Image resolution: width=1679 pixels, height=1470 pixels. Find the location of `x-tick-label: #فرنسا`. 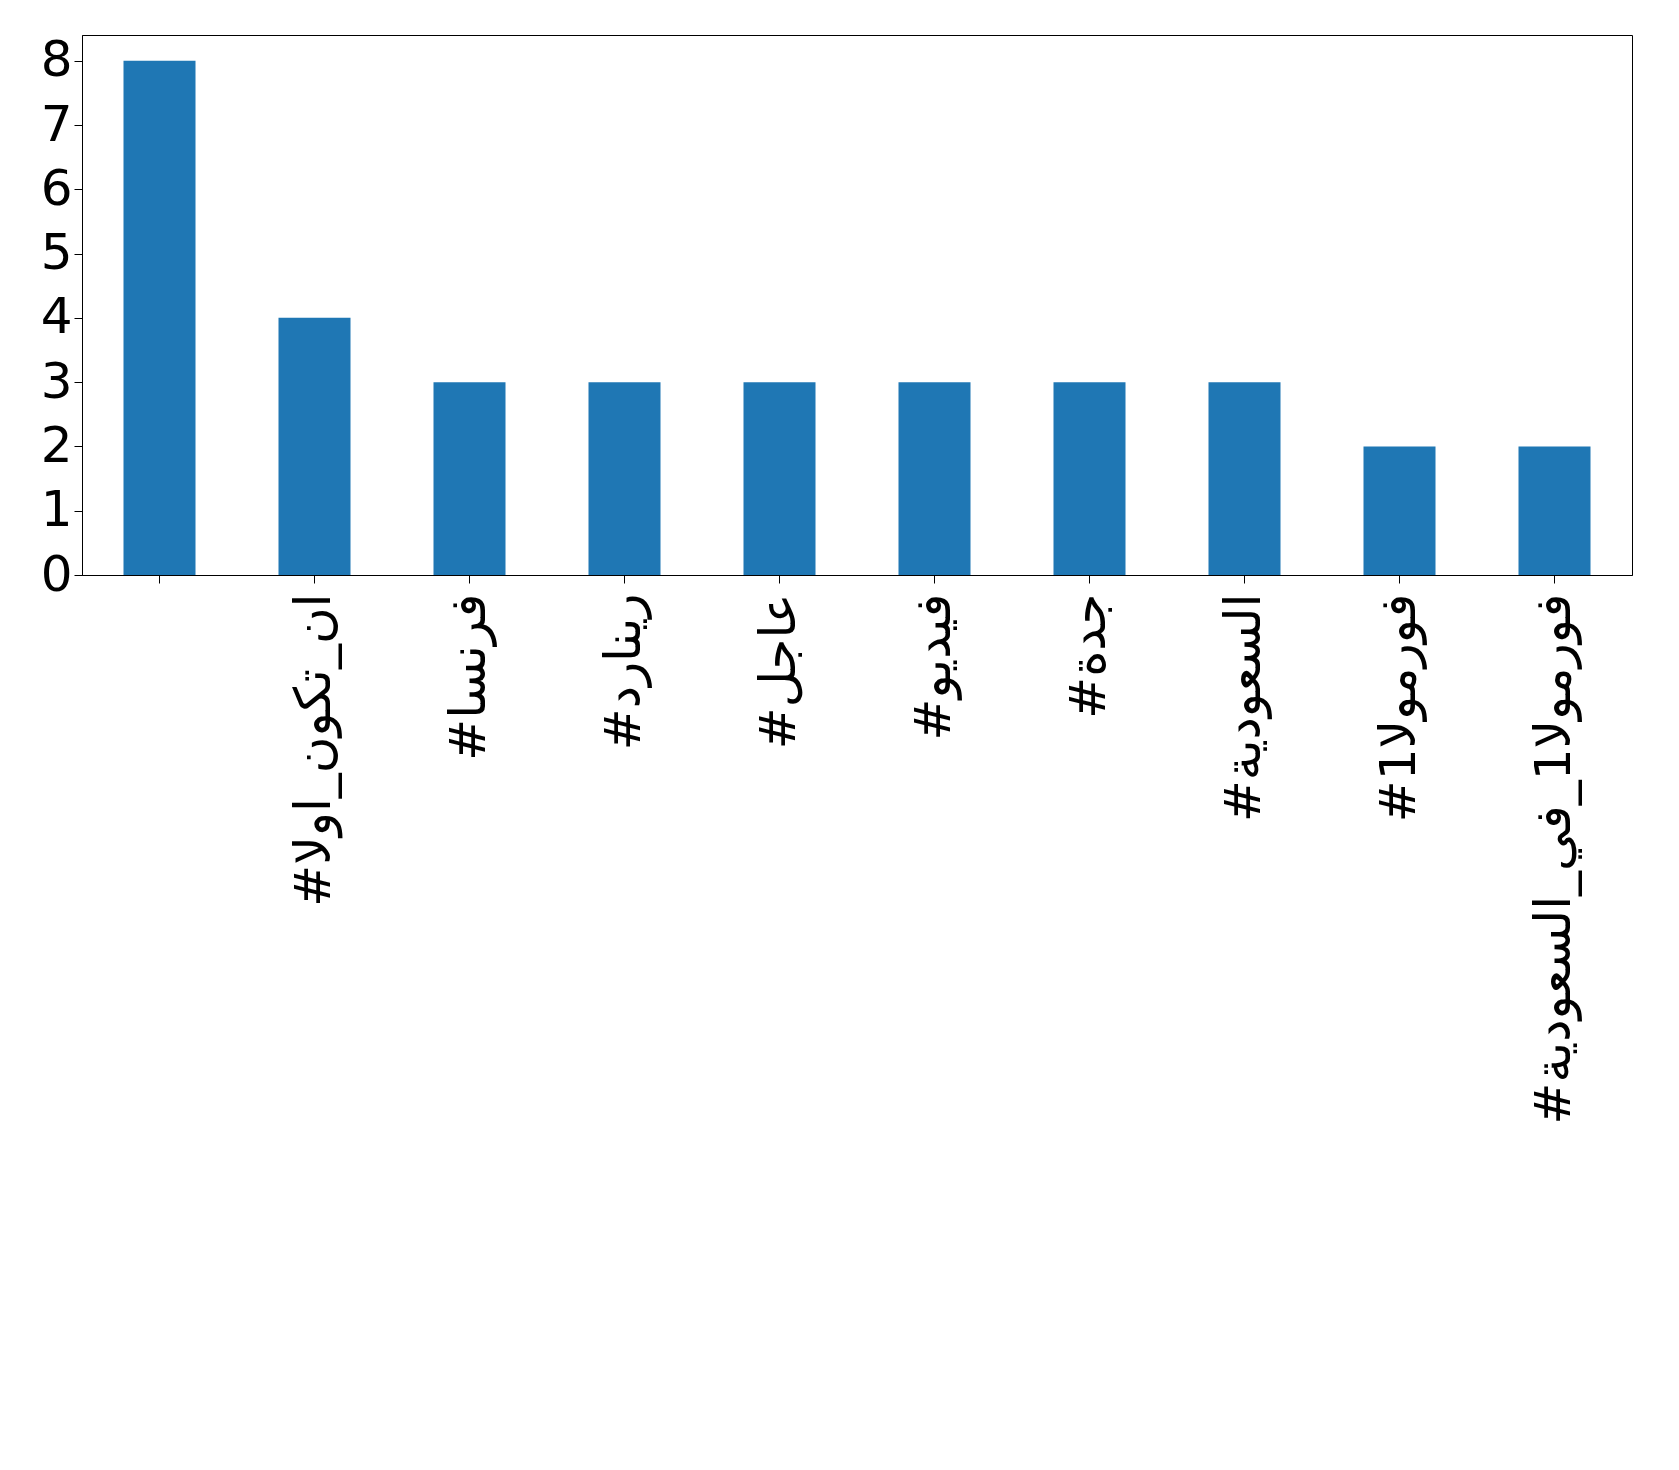

x-tick-label: #فرنسا is located at coordinates (467, 677).